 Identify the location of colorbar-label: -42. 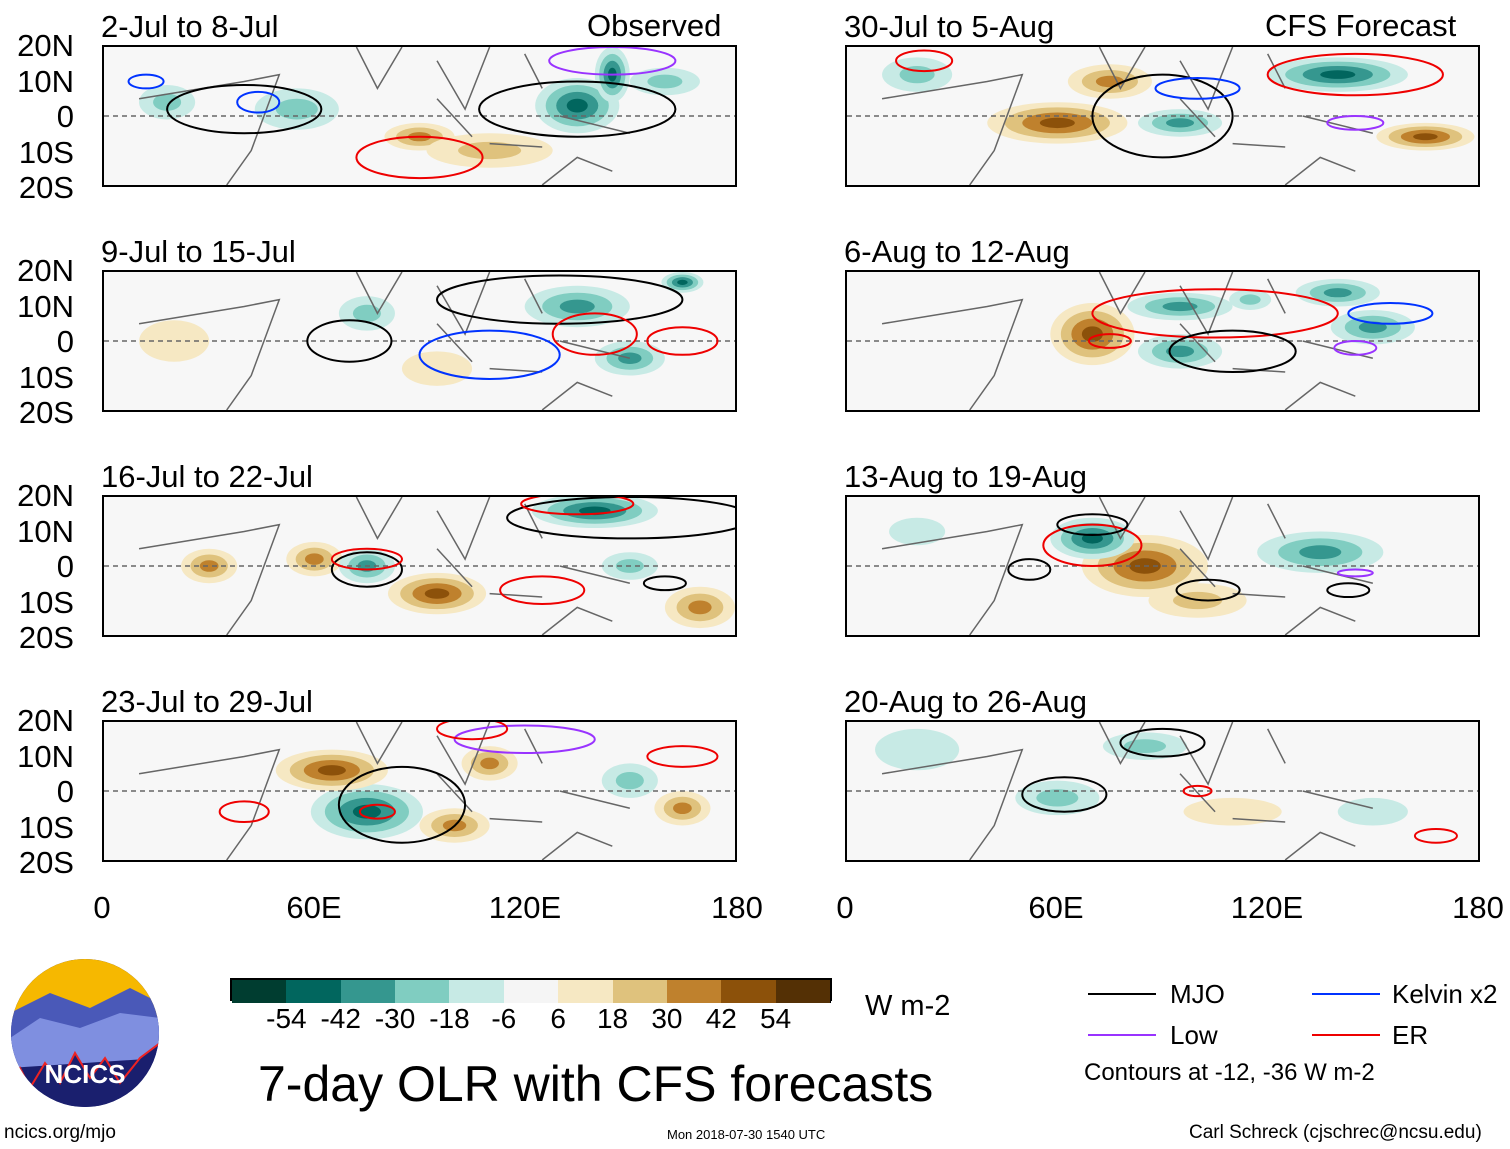
(340, 1018).